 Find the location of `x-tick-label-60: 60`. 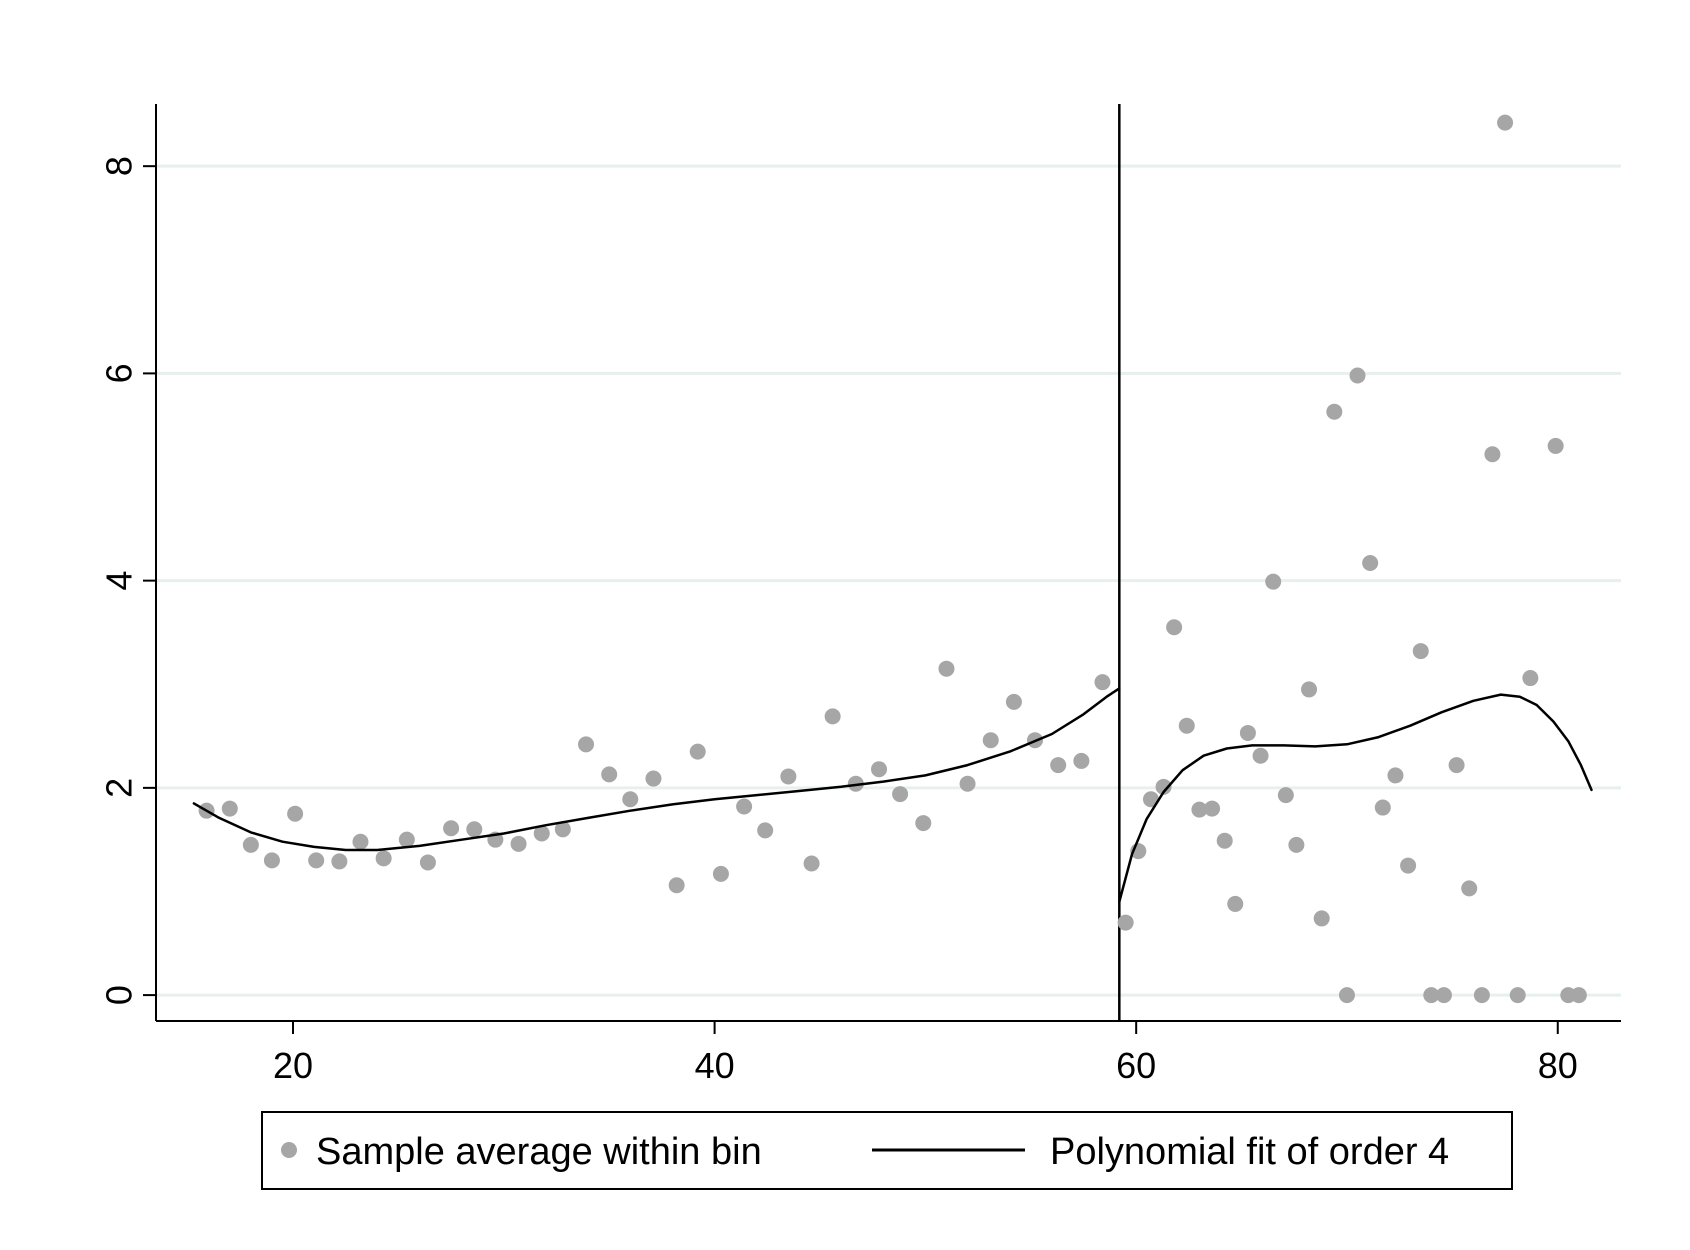

x-tick-label-60: 60 is located at coordinates (1136, 1065).